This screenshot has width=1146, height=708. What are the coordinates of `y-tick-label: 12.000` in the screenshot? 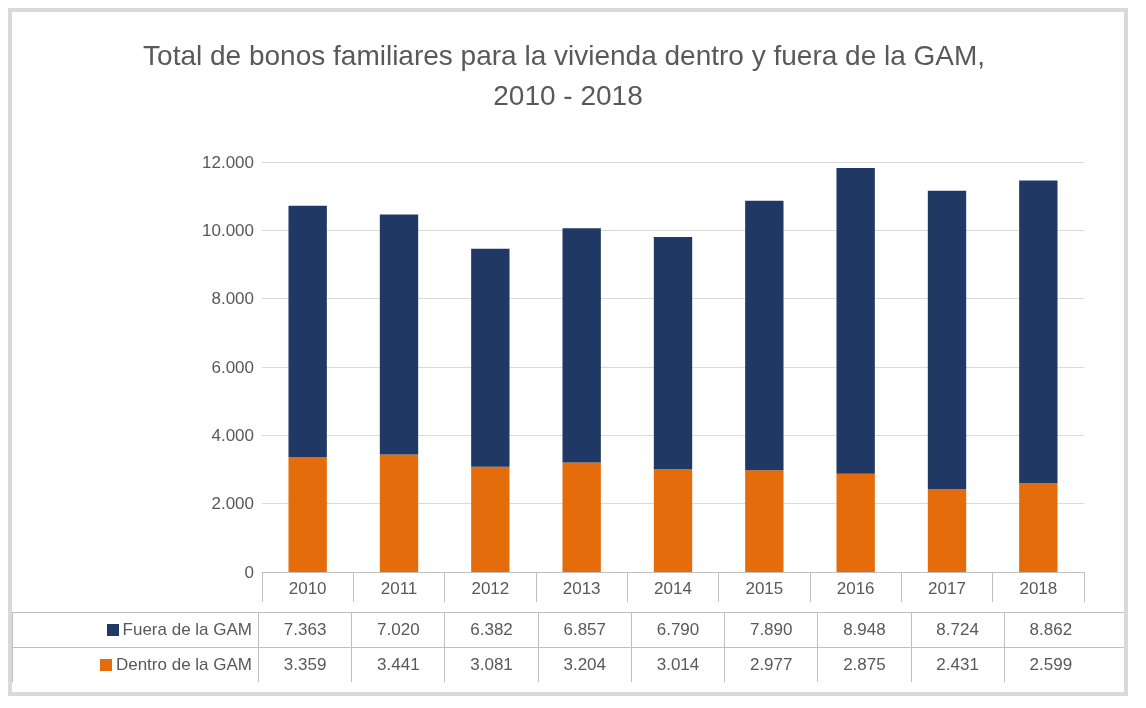 It's located at (228, 162).